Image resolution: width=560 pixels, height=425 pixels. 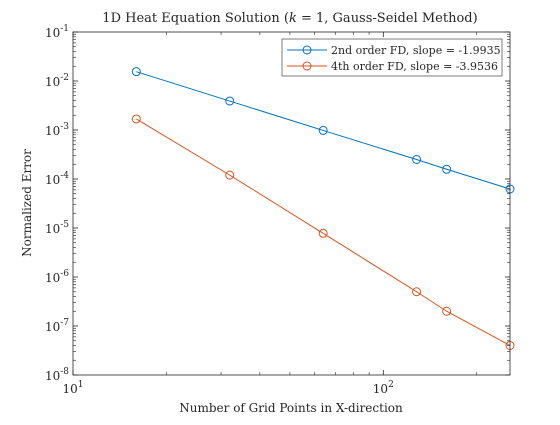 I want to click on y-tick-label: 10⁻², so click(x=57, y=81).